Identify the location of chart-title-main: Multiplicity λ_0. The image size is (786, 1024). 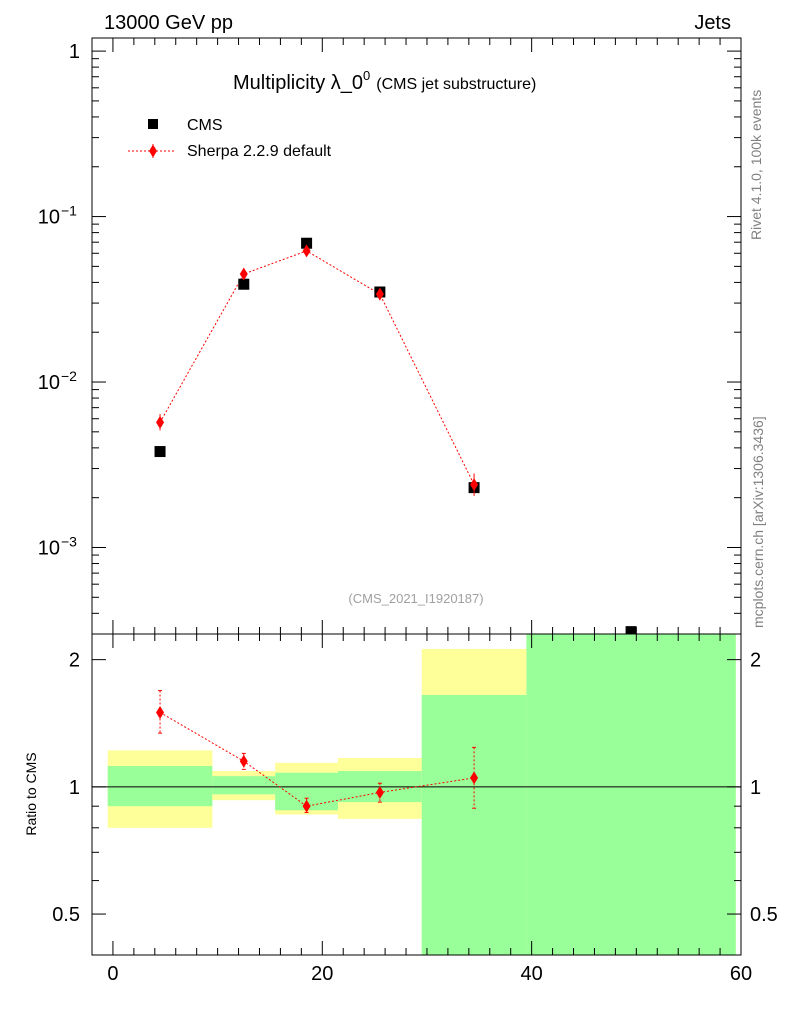
(298, 83).